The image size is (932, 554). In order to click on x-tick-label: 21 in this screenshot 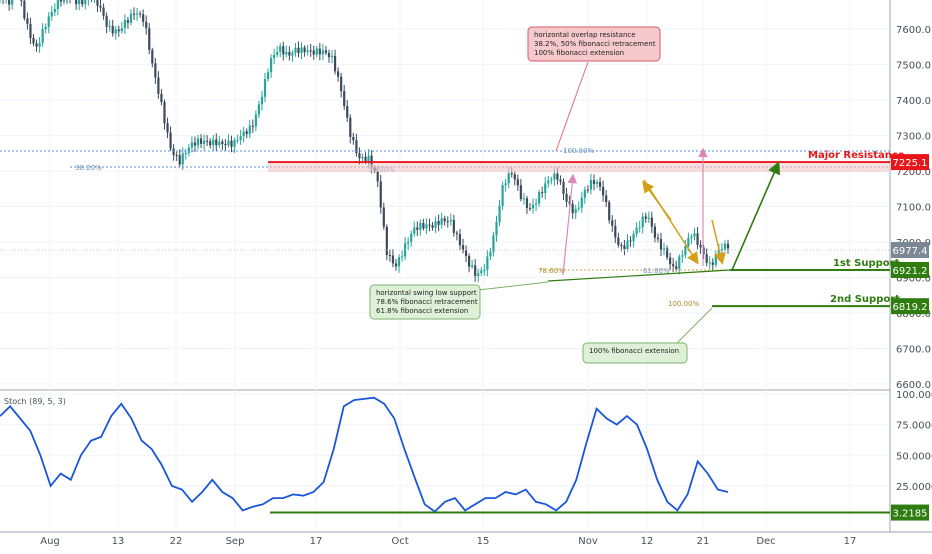, I will do `click(703, 541)`.